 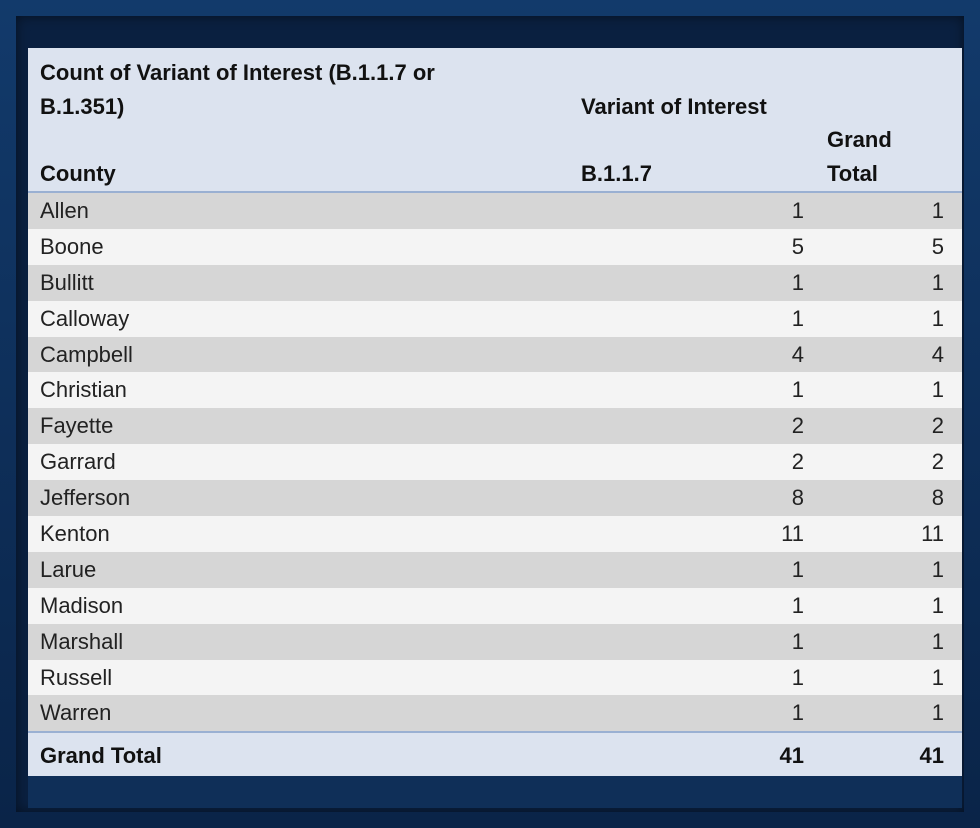 I want to click on county-cell: Kenton, so click(x=75, y=534).